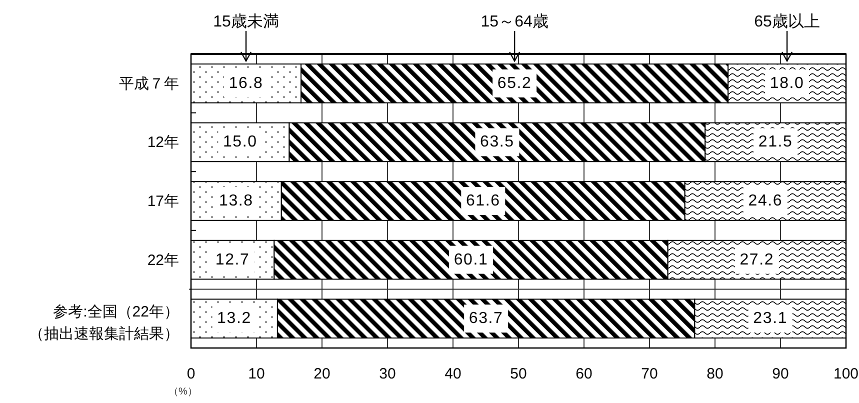  Describe the element at coordinates (770, 319) in the screenshot. I see `data-label: 23.1` at that location.